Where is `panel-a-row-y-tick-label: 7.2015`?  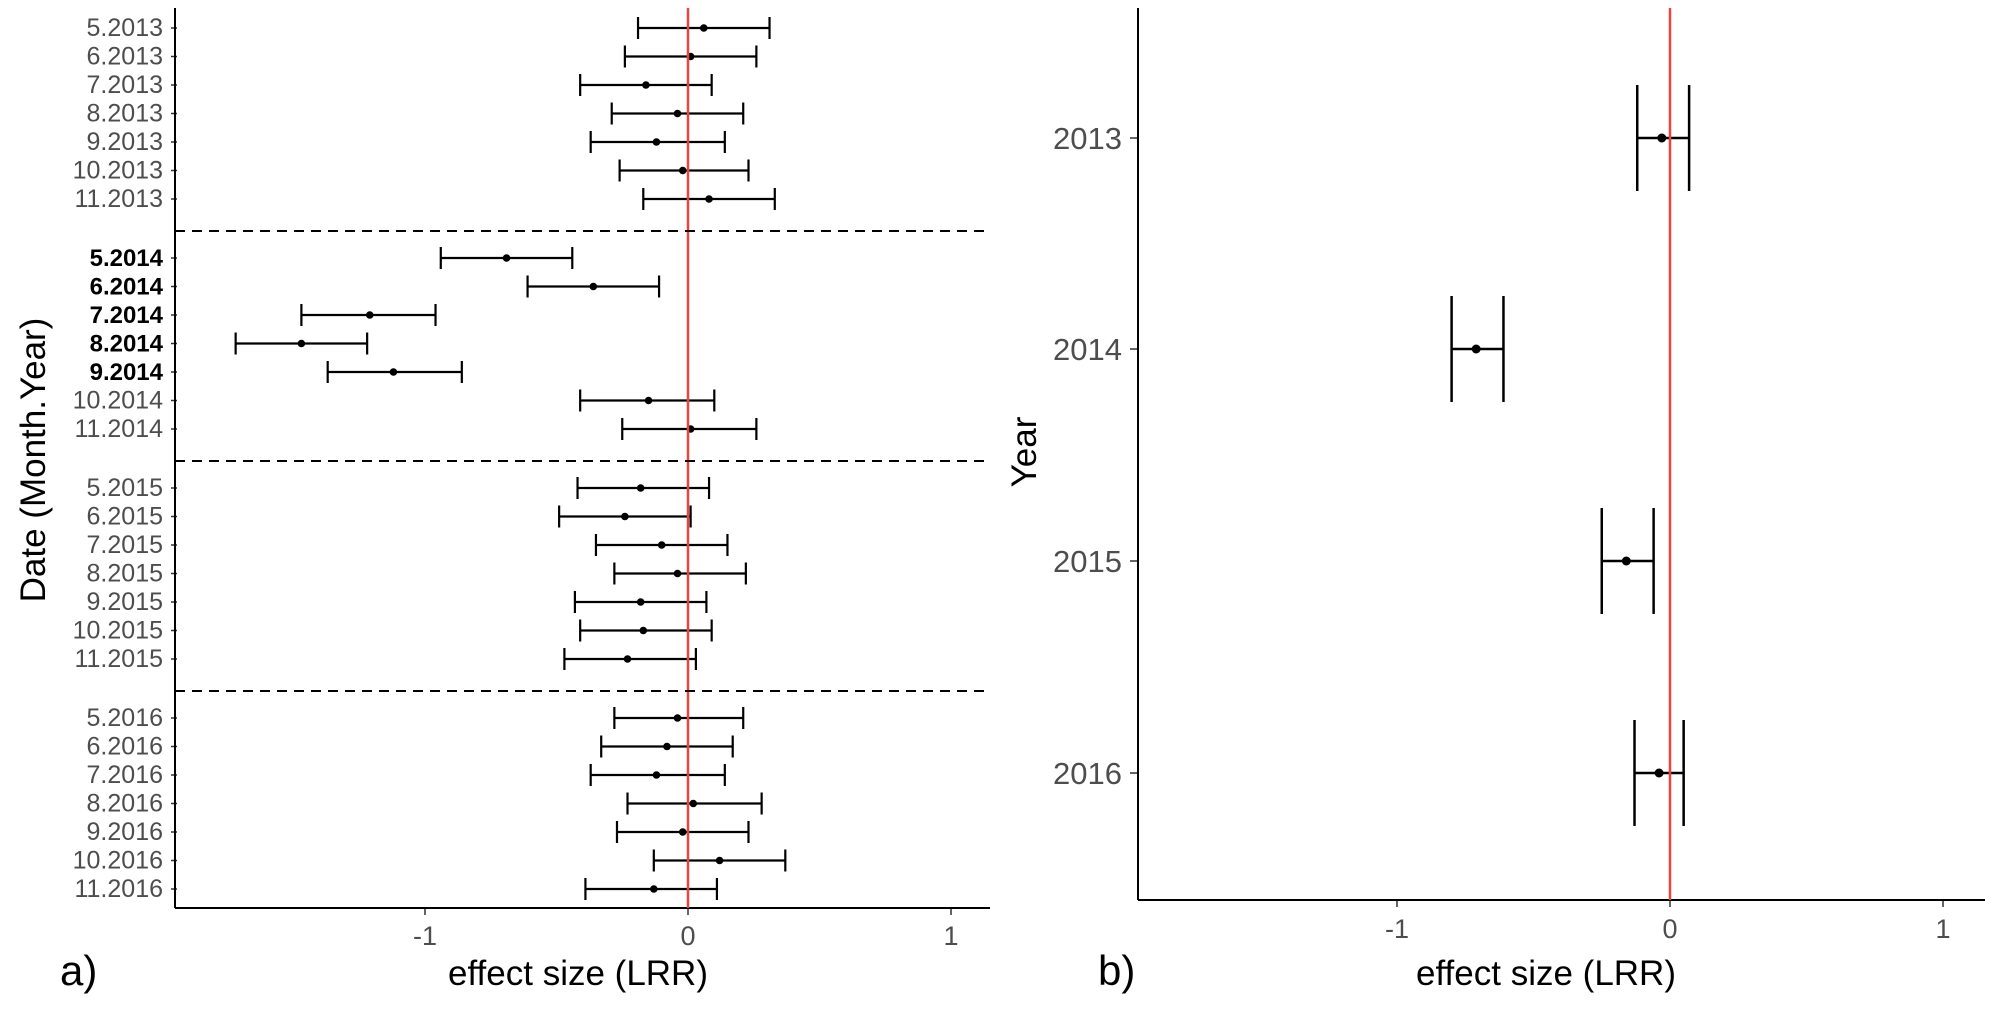 panel-a-row-y-tick-label: 7.2015 is located at coordinates (125, 545).